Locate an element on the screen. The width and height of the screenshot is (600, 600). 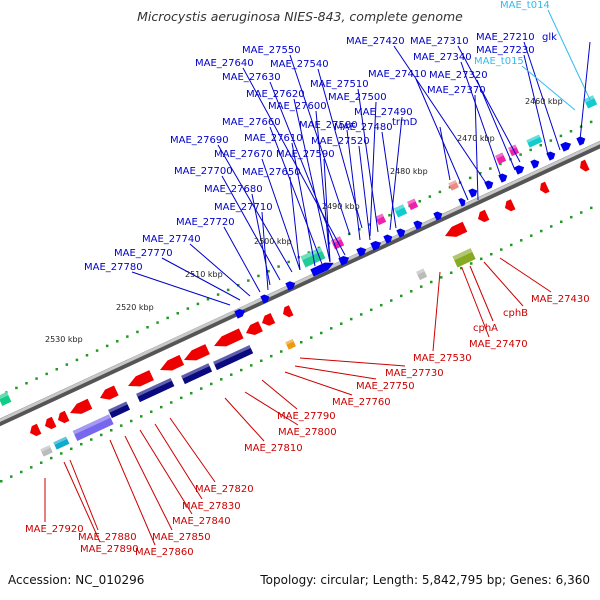
kbp-tick-label: 2460 kbp is located at coordinates (544, 101).